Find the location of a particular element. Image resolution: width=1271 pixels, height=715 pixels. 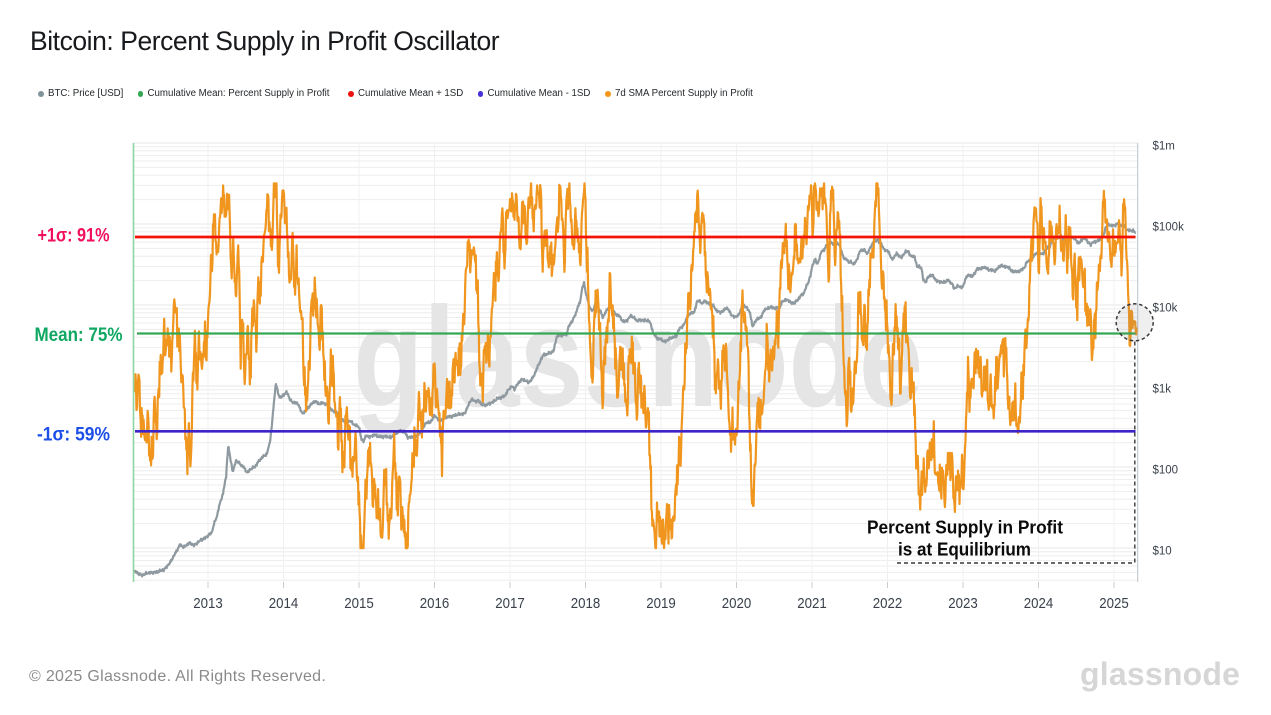

svg-text: $1k is located at coordinates (1162, 389).